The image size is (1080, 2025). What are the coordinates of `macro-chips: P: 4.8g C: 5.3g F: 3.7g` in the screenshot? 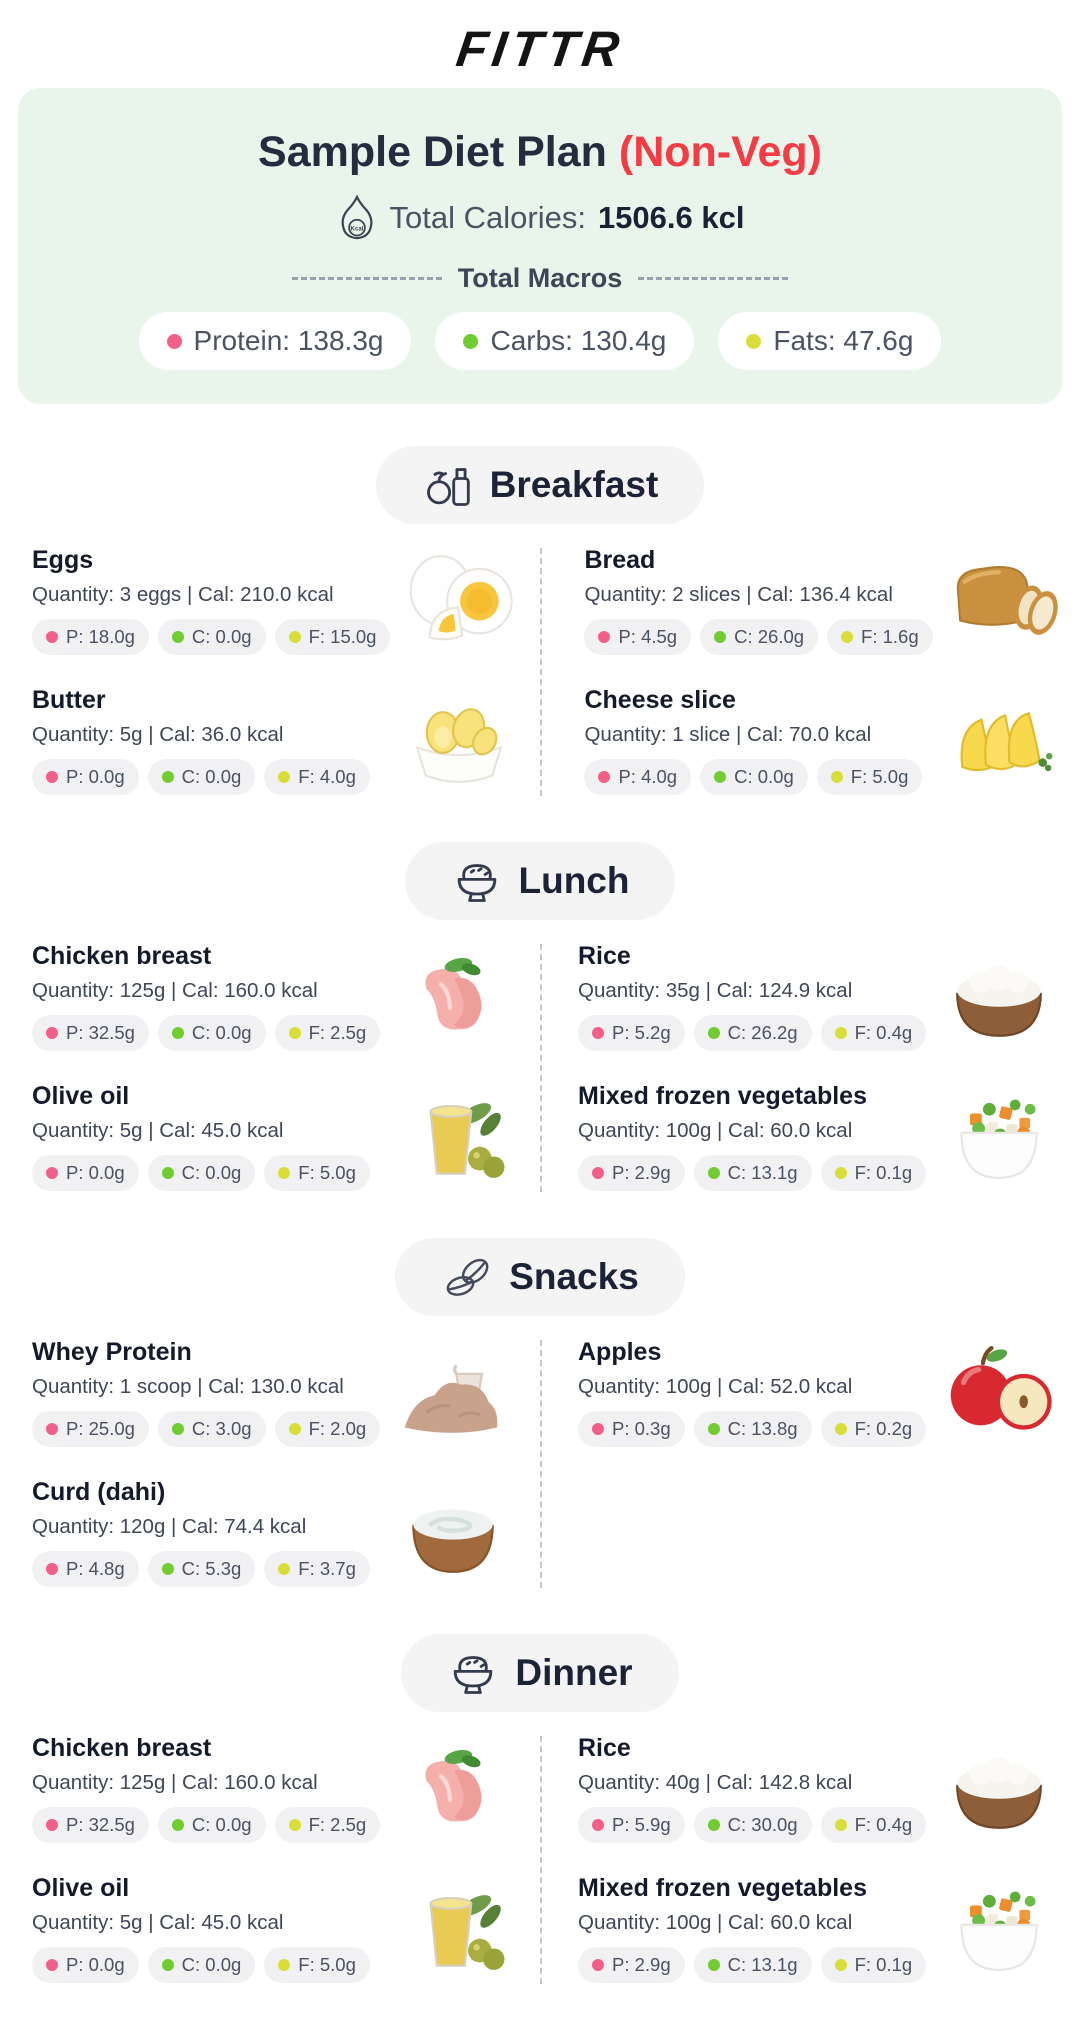 It's located at (208, 1569).